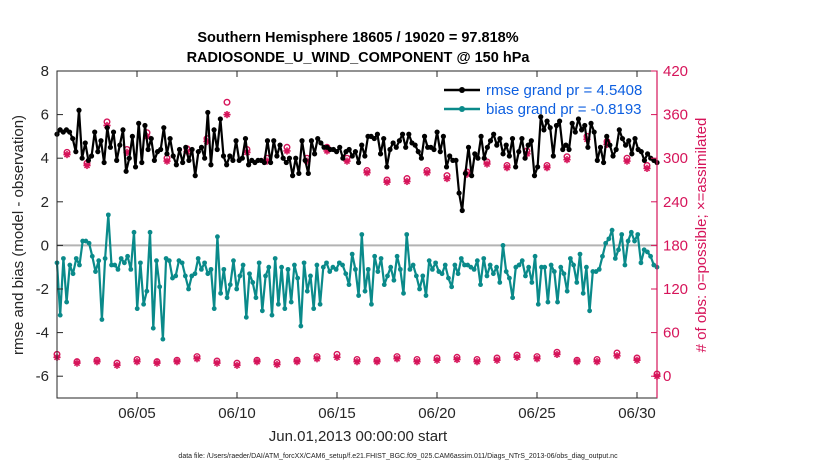  I want to click on y-right-tick-label: 60, so click(671, 333).